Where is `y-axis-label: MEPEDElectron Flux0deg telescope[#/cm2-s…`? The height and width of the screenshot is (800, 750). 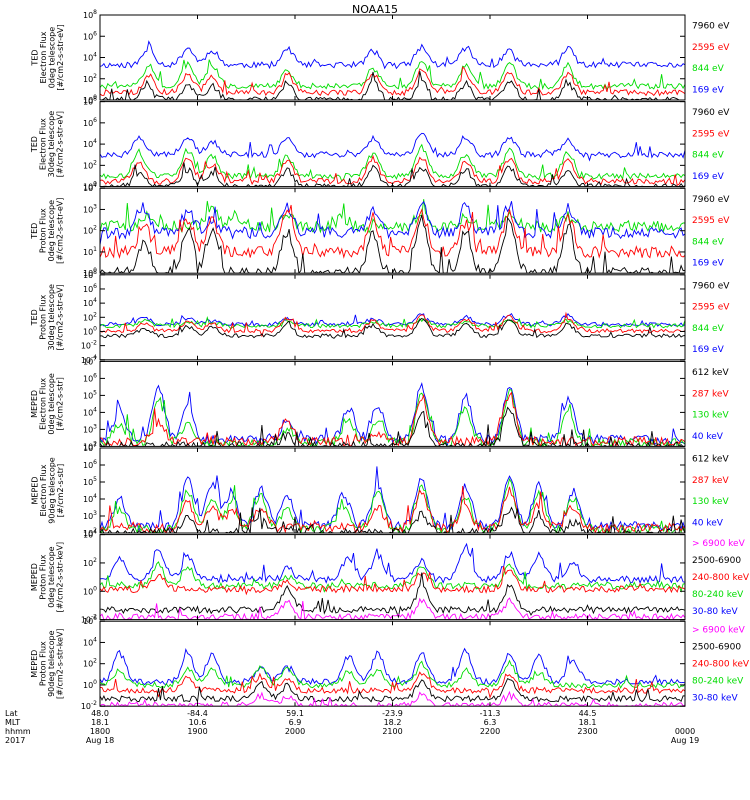
y-axis-label: MEPEDElectron Flux0deg telescope[#/cm2-s… is located at coordinates (47, 403).